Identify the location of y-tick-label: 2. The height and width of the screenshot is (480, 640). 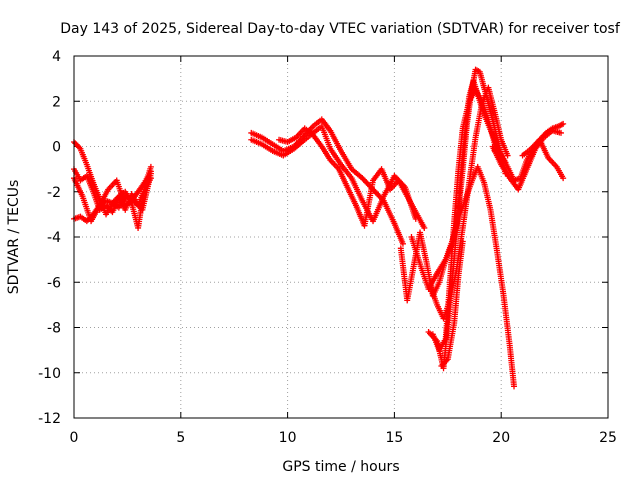
(56, 102).